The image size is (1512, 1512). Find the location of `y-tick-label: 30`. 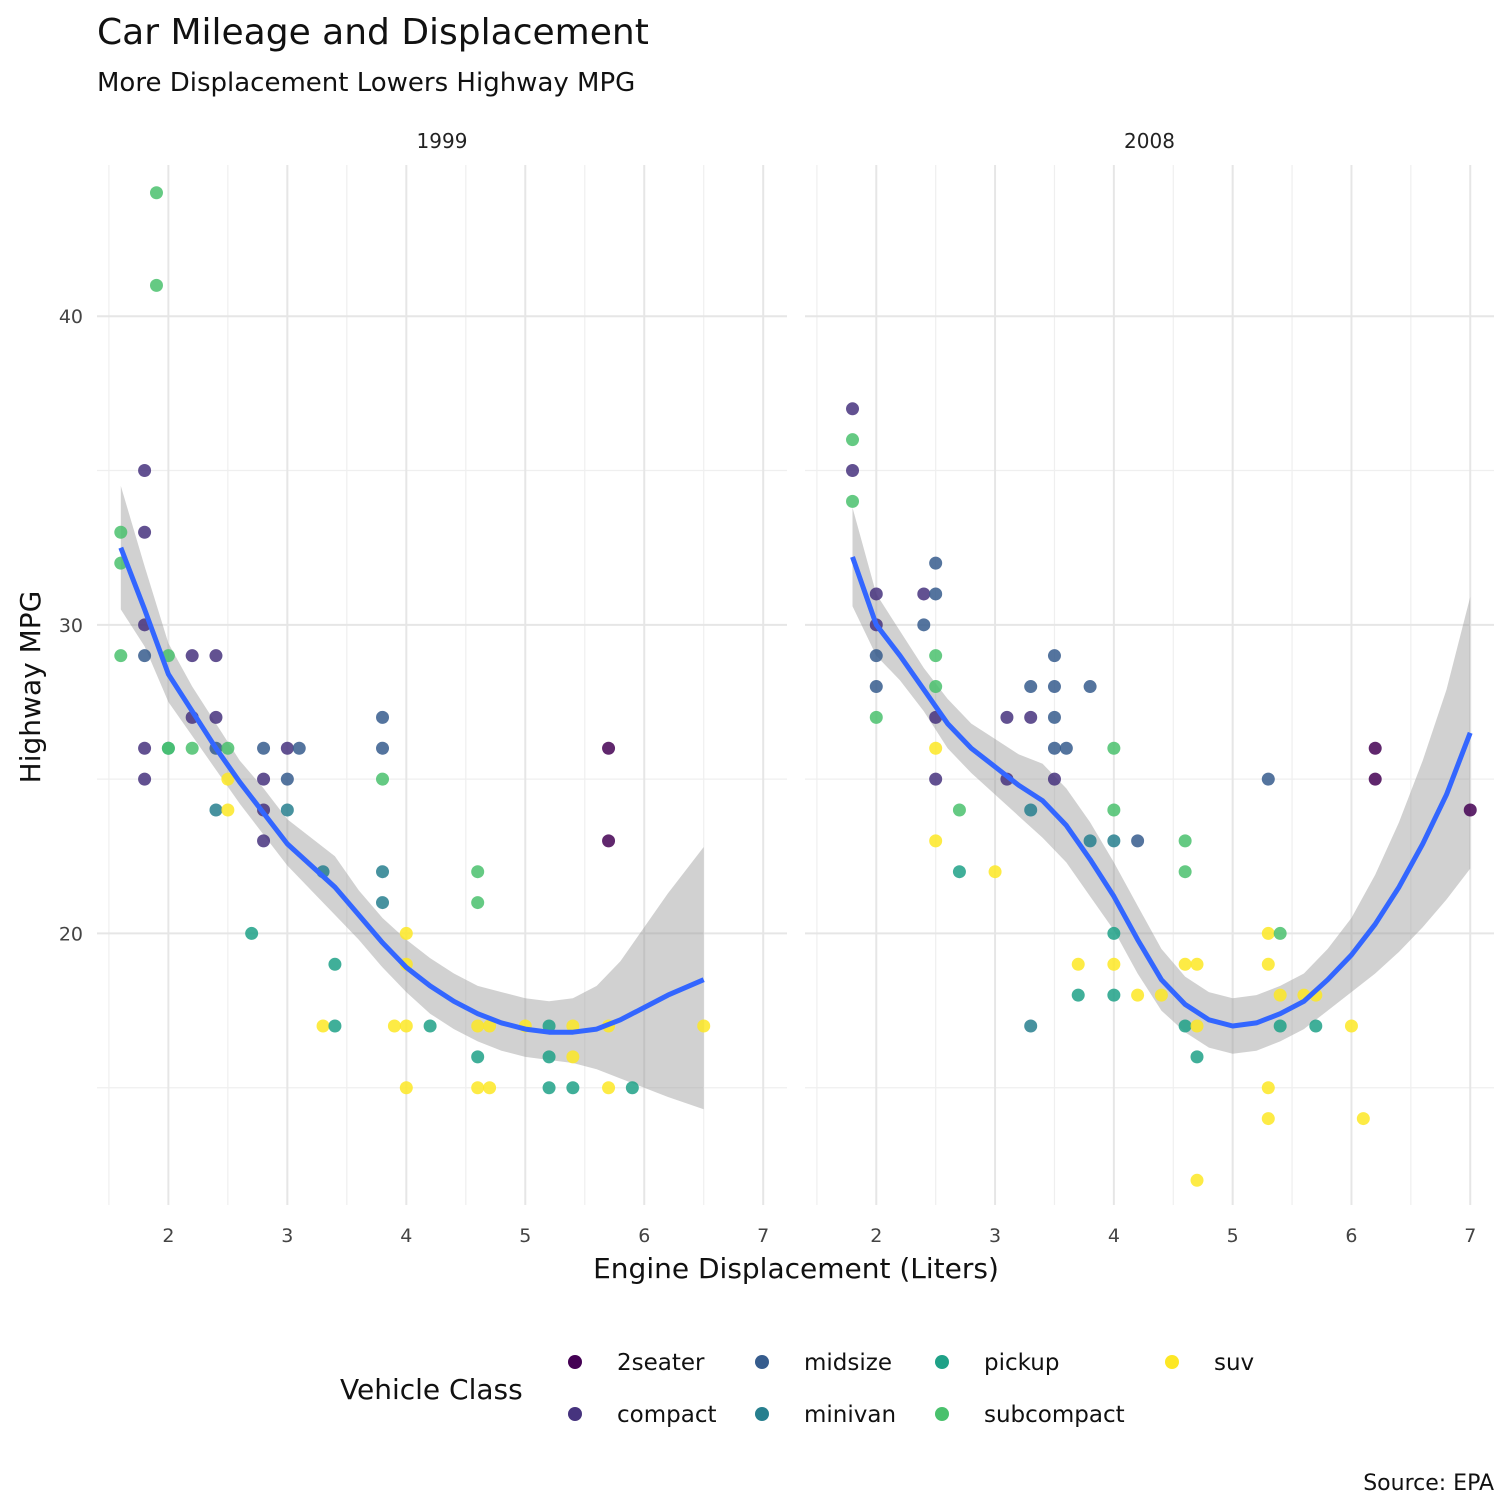

y-tick-label: 30 is located at coordinates (71, 626).